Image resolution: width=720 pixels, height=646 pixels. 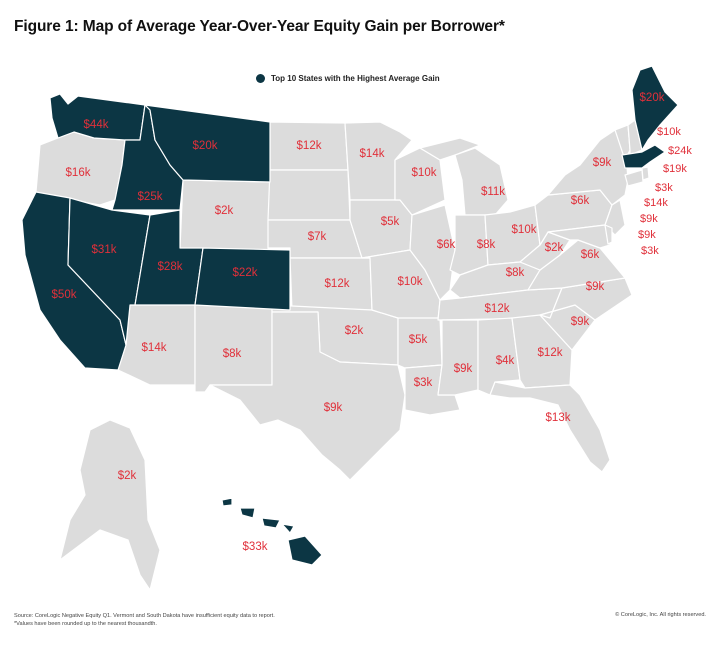 What do you see at coordinates (255, 547) in the screenshot?
I see `label-hi: $33k` at bounding box center [255, 547].